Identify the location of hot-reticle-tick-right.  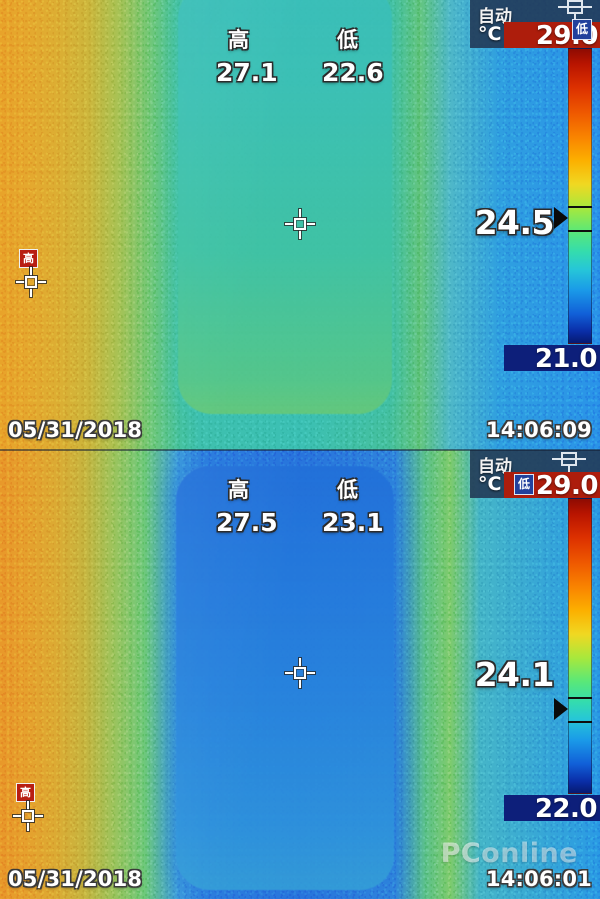
(41, 282).